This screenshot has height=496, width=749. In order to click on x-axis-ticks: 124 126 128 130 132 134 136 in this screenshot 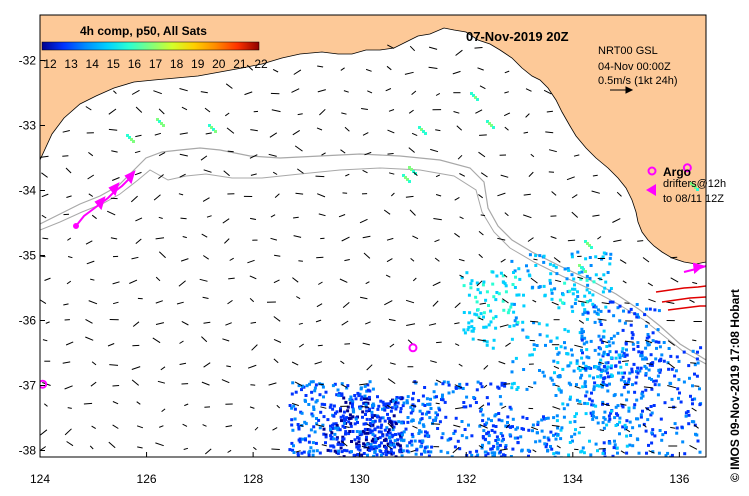, I will do `click(360, 469)`.